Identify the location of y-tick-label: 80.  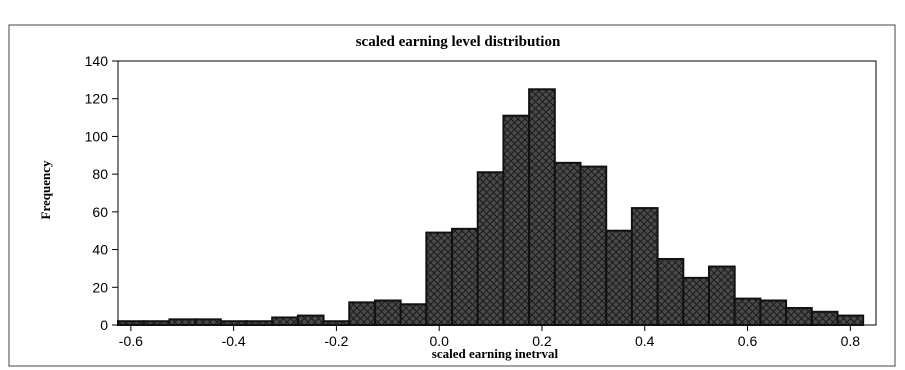
(100, 174).